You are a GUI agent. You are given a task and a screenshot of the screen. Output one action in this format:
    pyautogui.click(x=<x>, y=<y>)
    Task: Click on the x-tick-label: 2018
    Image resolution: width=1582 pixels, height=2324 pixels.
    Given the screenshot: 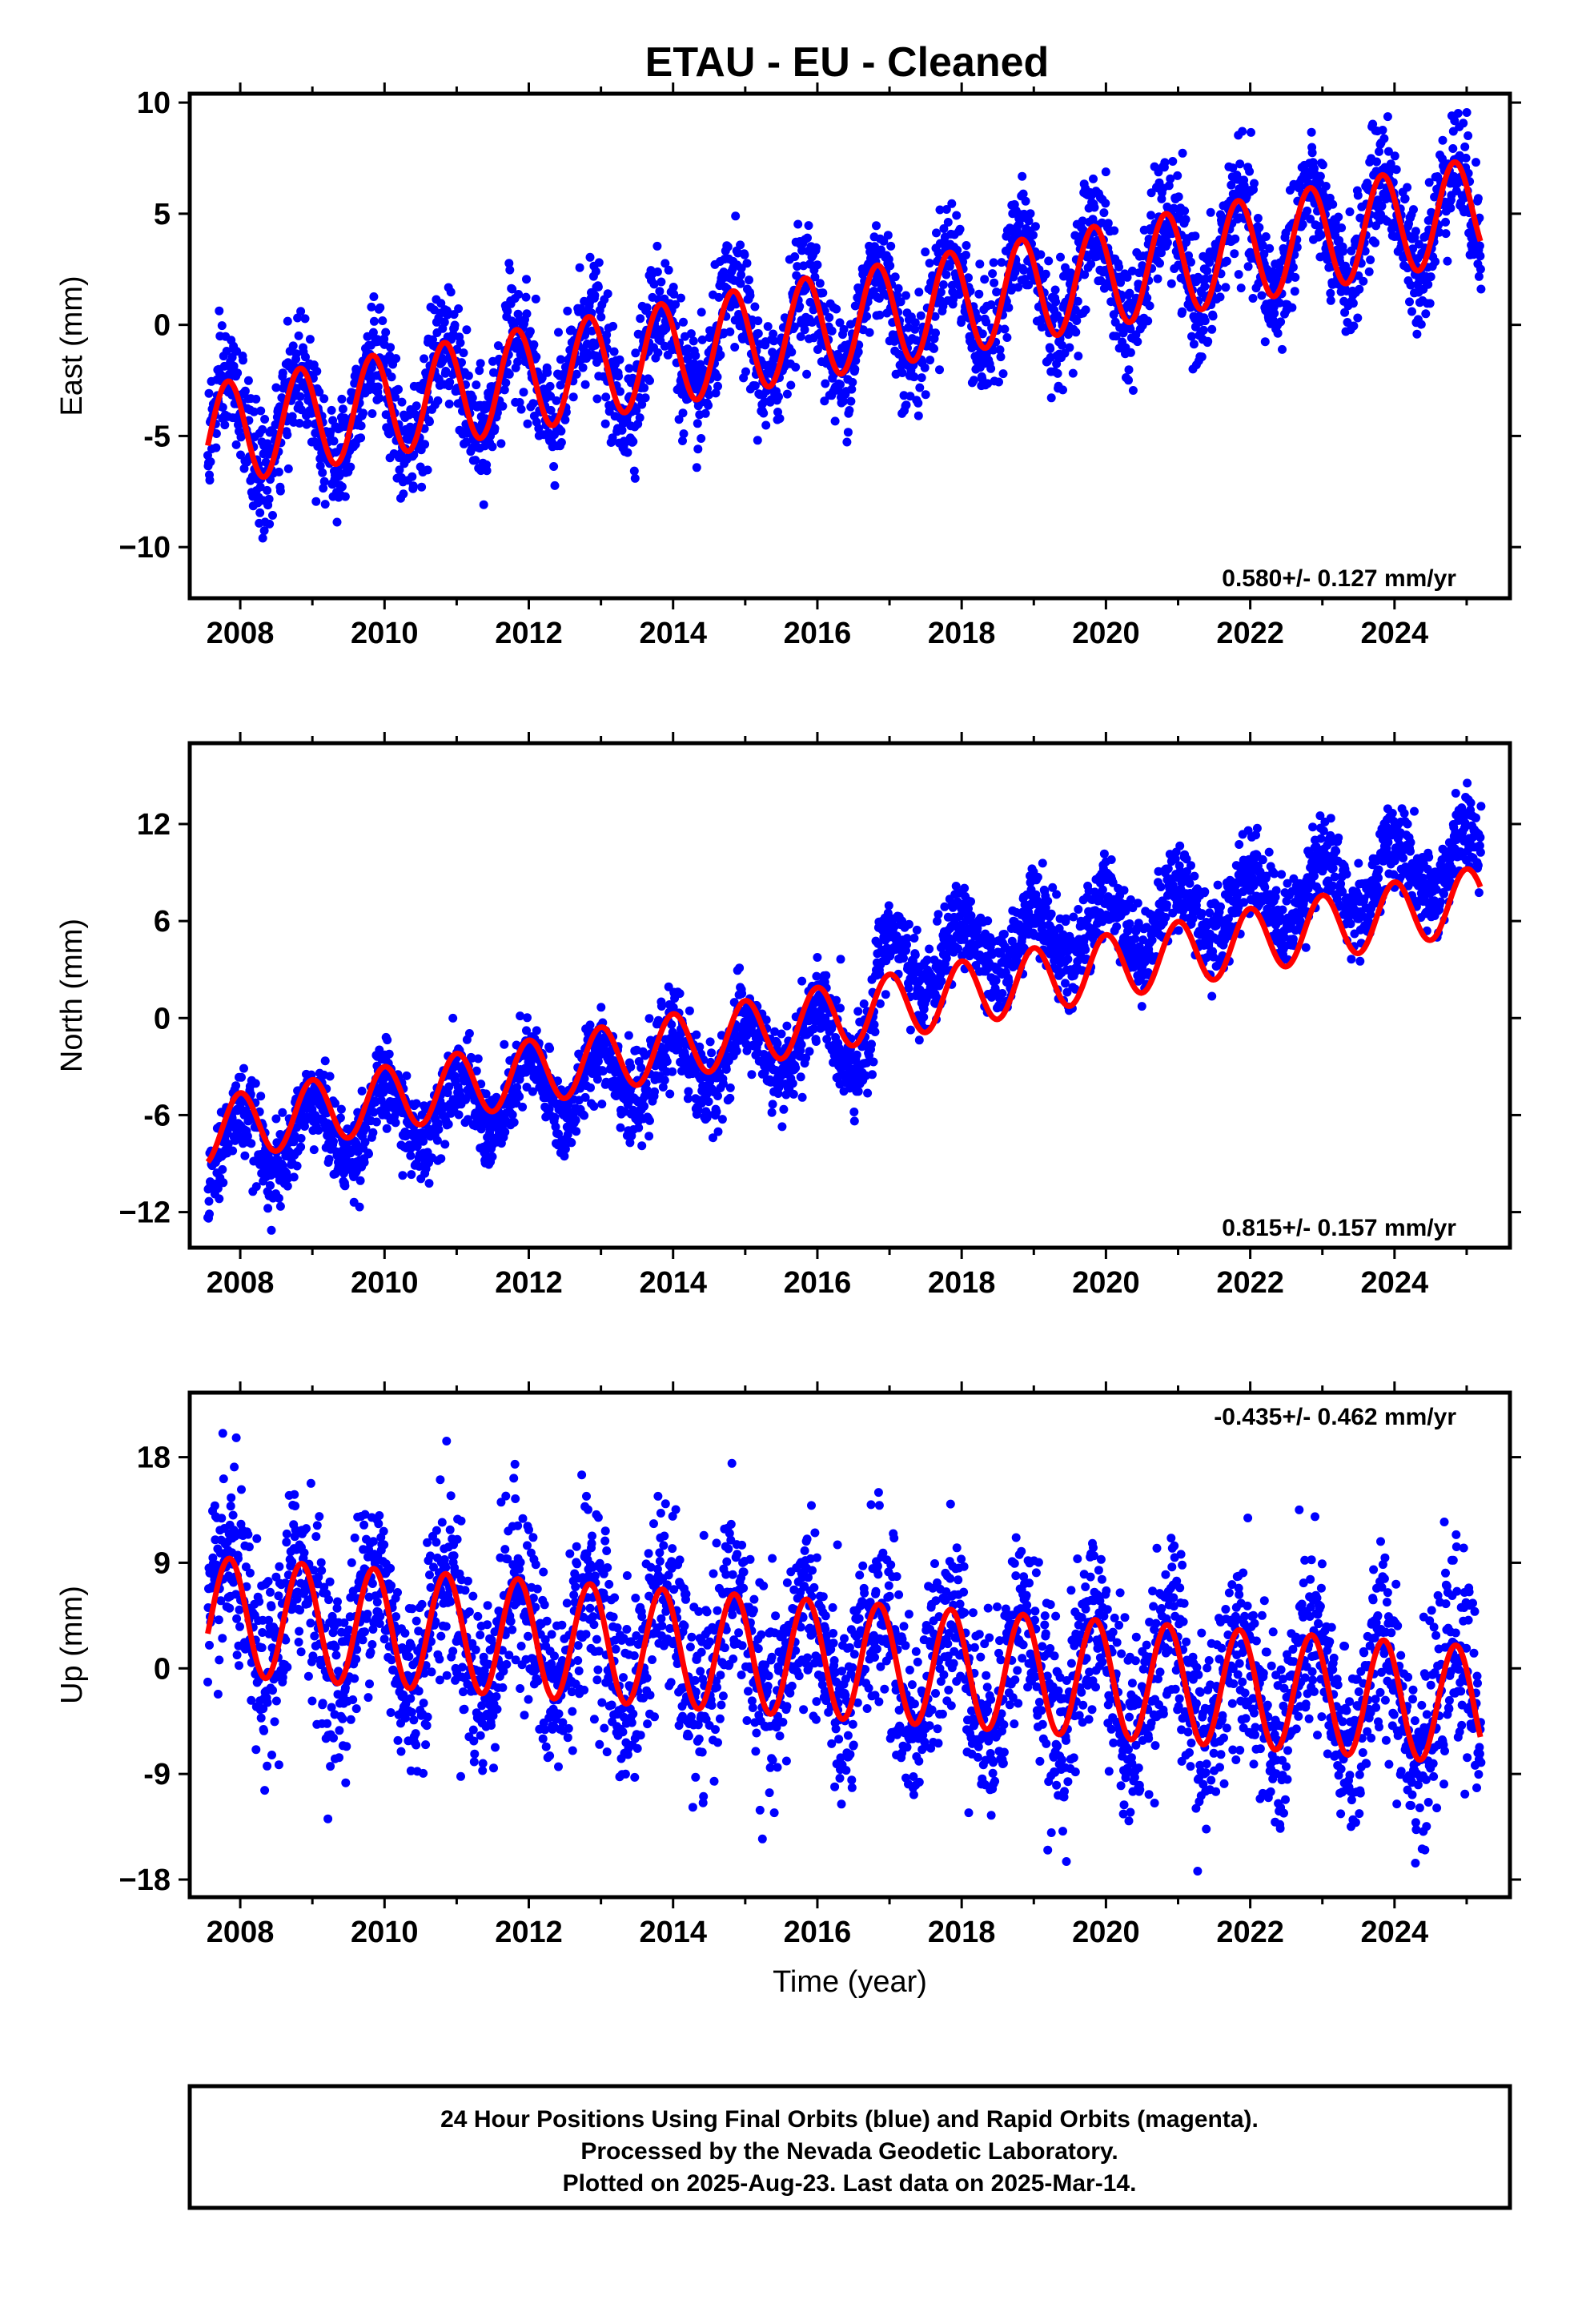 What is the action you would take?
    pyautogui.click(x=962, y=633)
    